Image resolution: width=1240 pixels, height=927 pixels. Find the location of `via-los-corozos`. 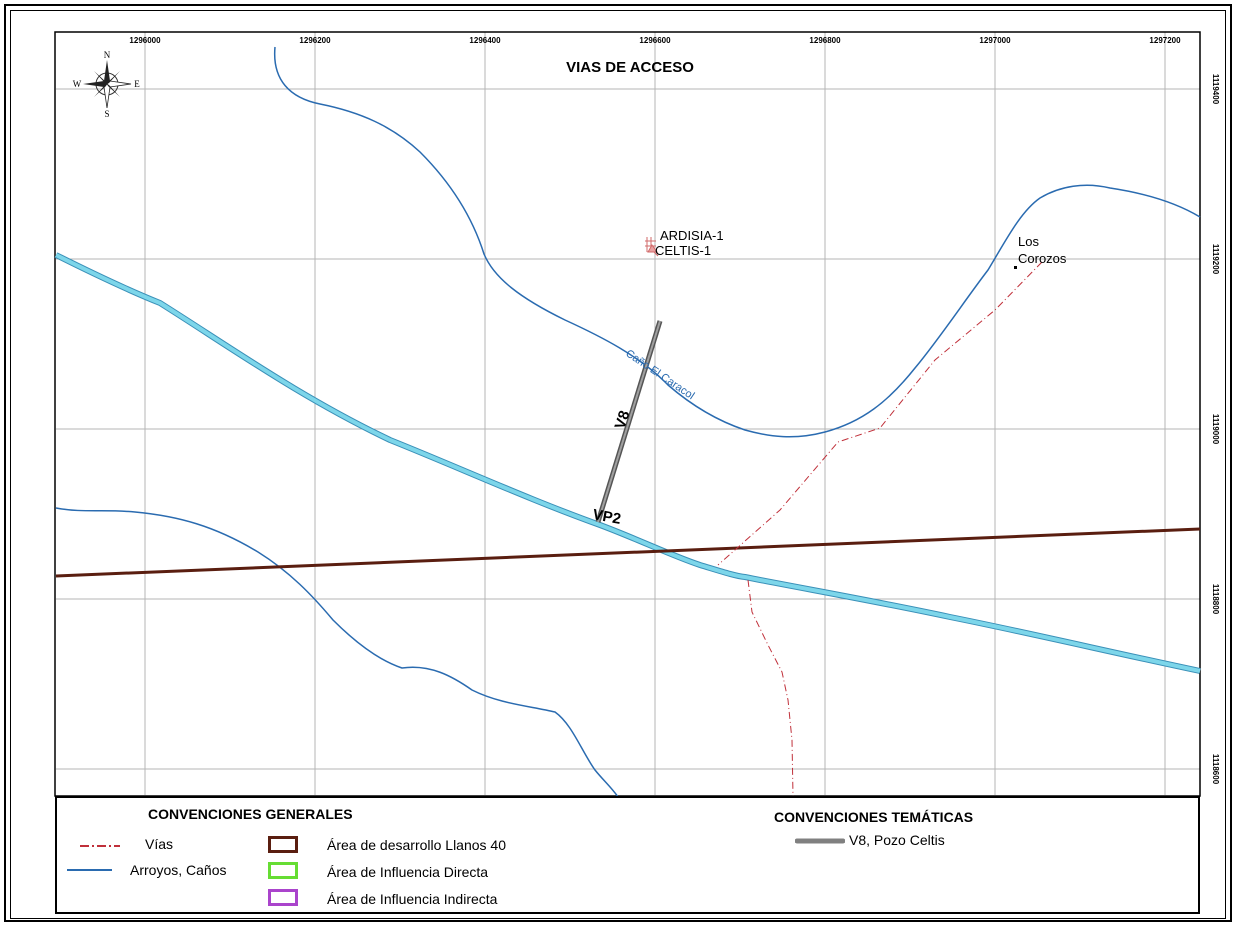

via-los-corozos is located at coordinates (880, 413).